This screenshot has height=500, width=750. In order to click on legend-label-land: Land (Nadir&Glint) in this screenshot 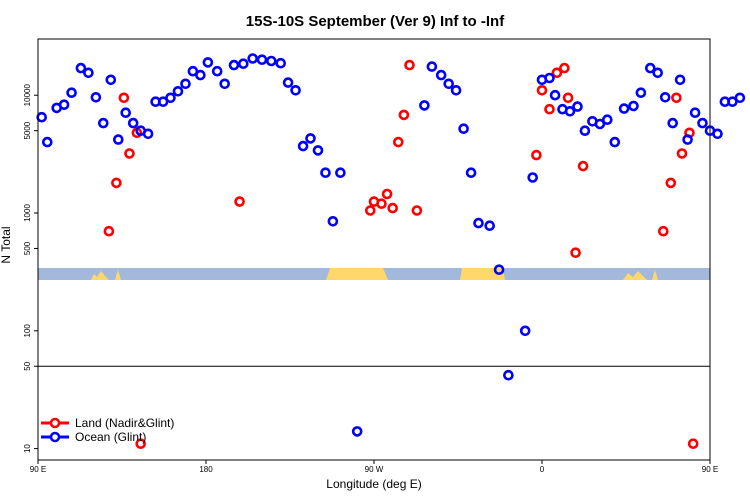, I will do `click(124, 423)`.